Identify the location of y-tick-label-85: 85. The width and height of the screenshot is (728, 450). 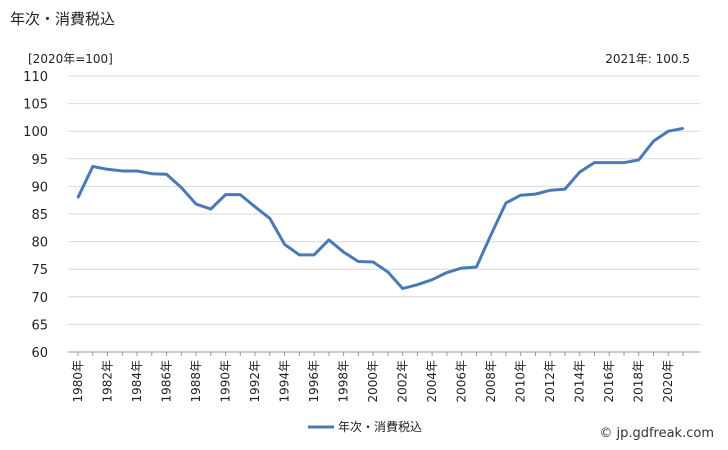
(39, 215).